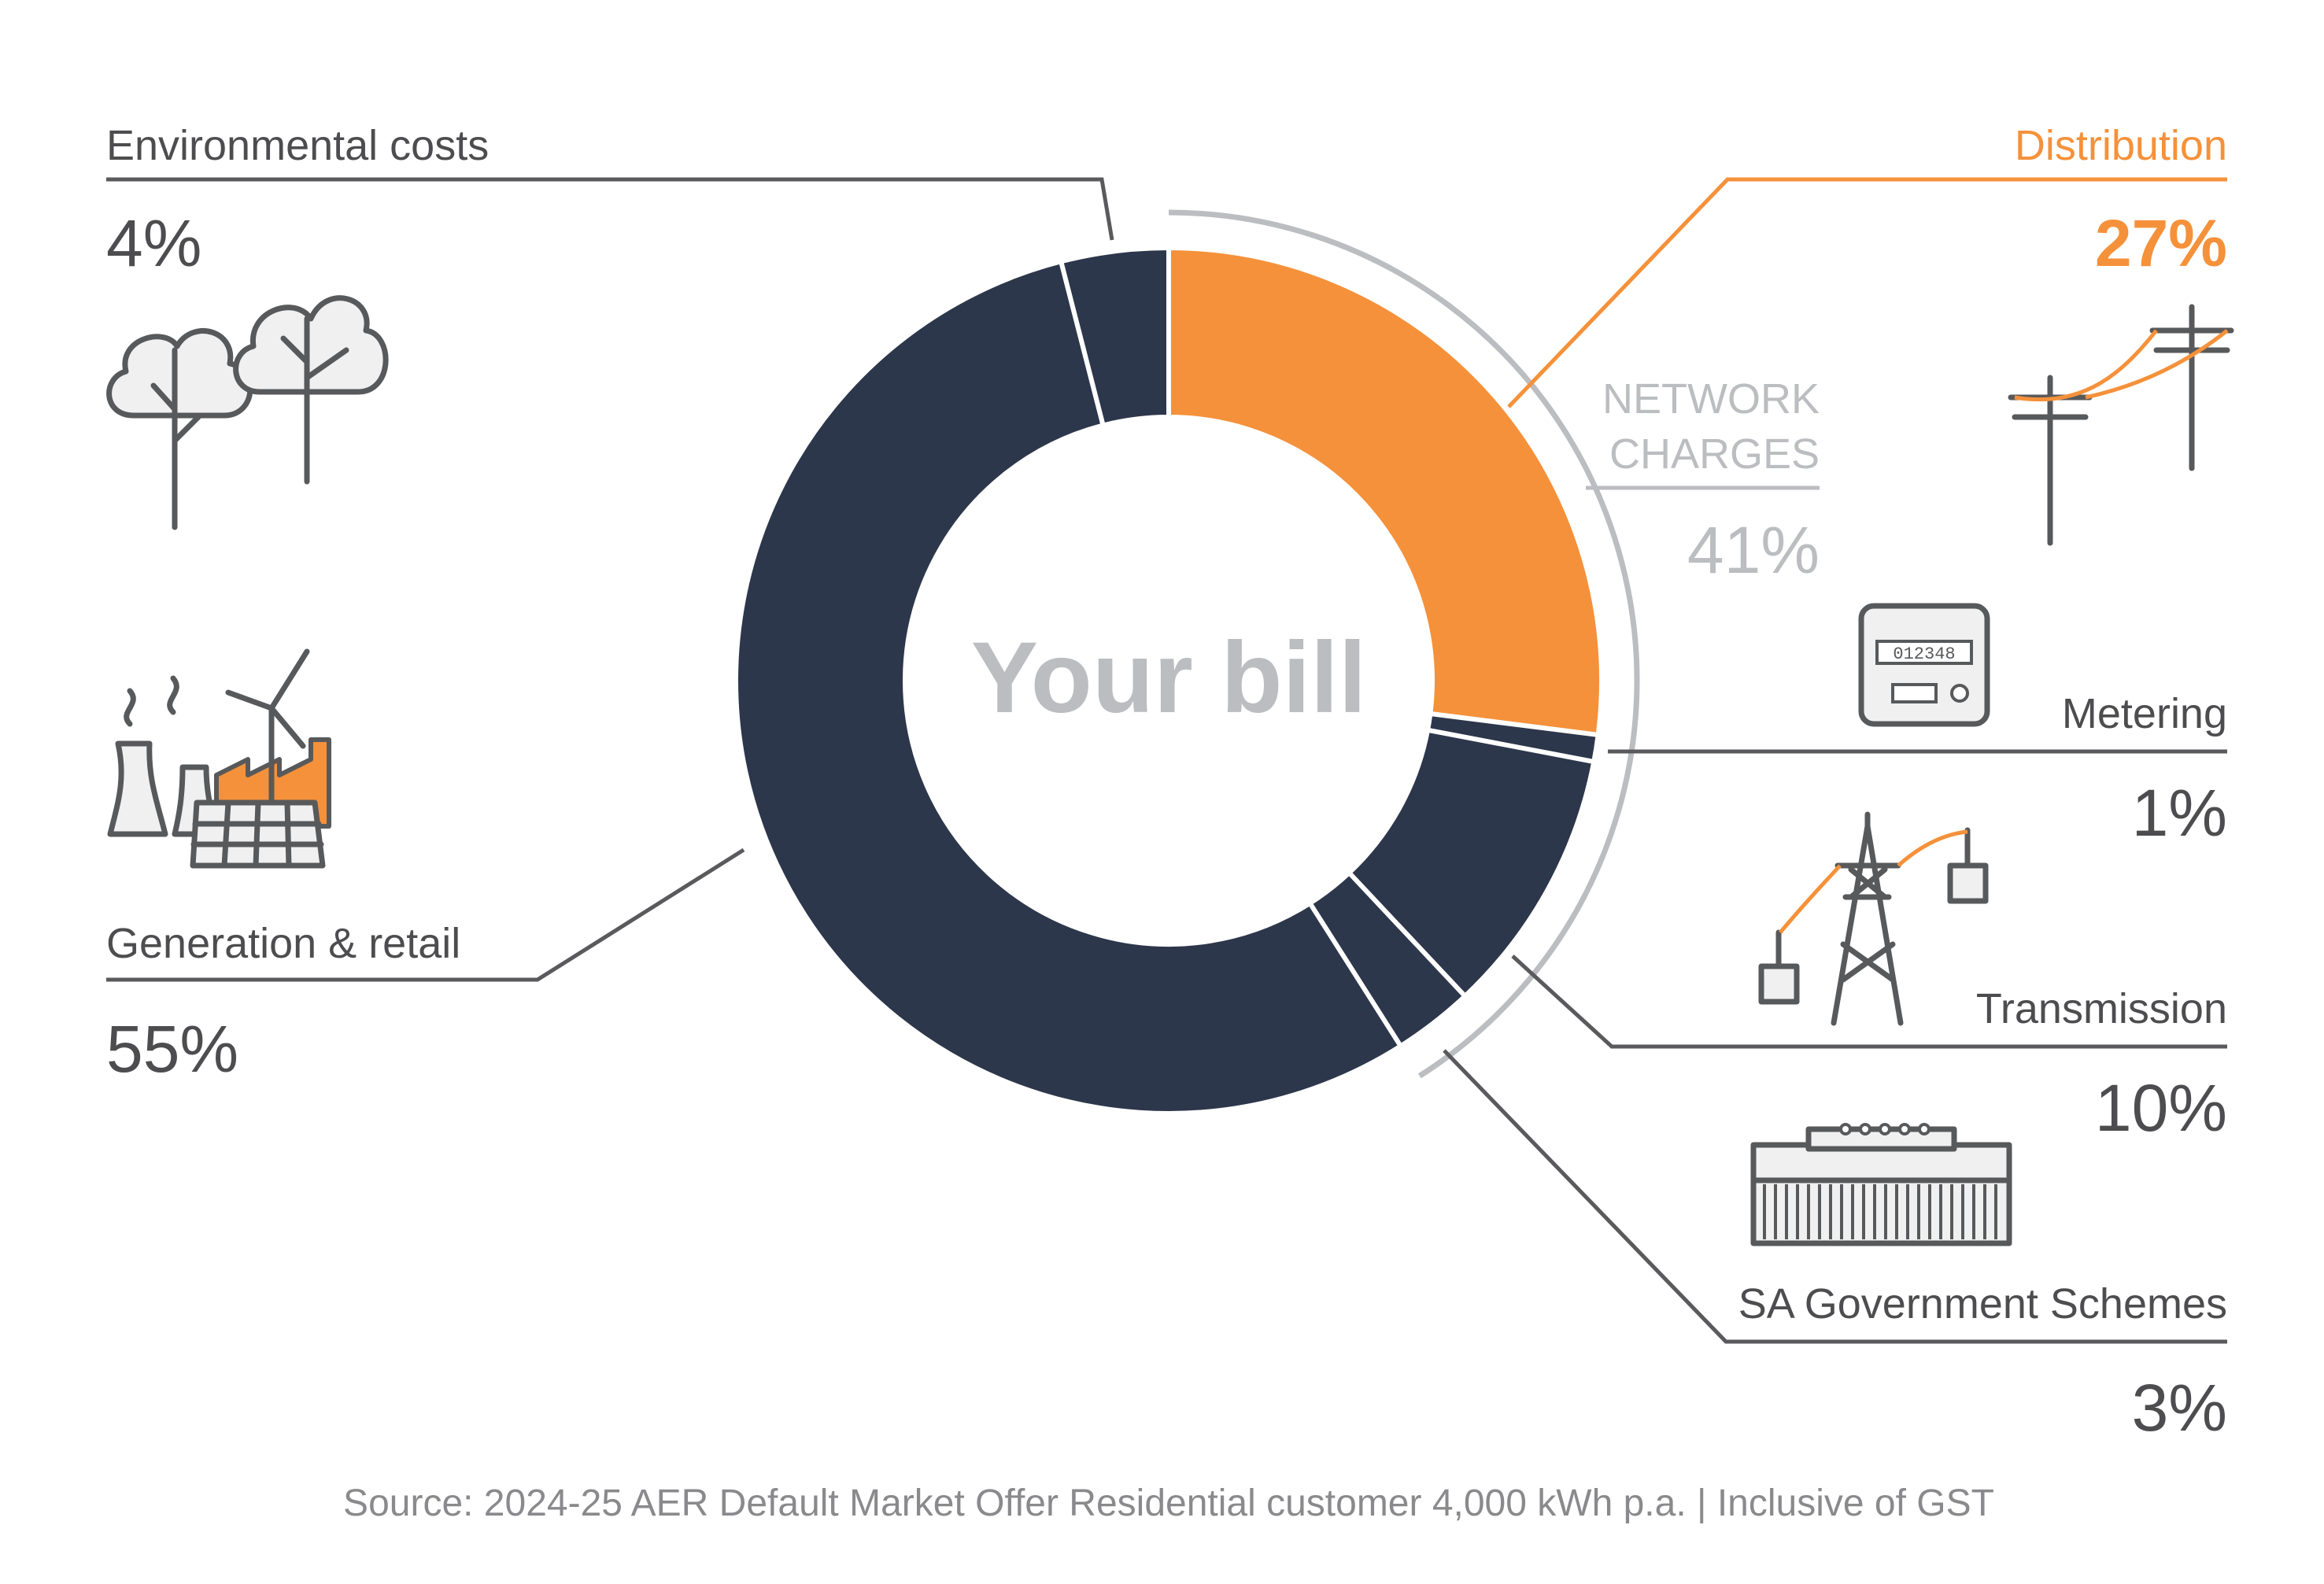  I want to click on metering-callout: 012348 Metering 1%, so click(1917, 726).